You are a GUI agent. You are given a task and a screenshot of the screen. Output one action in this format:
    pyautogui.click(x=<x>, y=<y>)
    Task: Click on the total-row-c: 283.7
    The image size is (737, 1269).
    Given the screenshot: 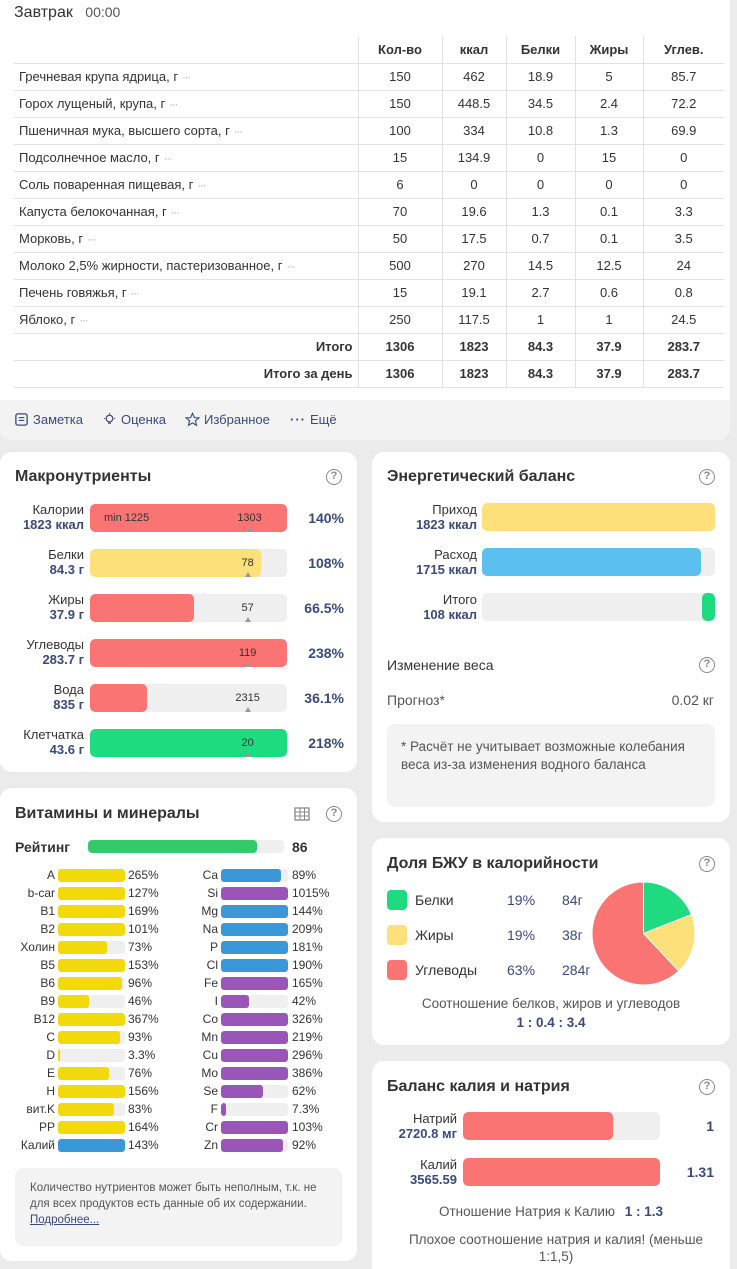 What is the action you would take?
    pyautogui.click(x=683, y=347)
    